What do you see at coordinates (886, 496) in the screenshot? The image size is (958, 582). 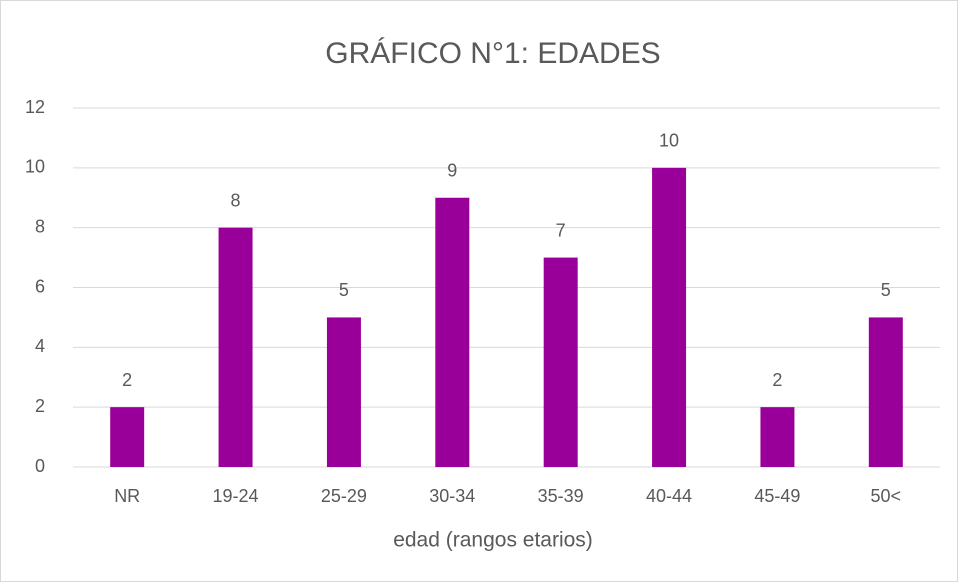 I see `x-tick-label: 50<` at bounding box center [886, 496].